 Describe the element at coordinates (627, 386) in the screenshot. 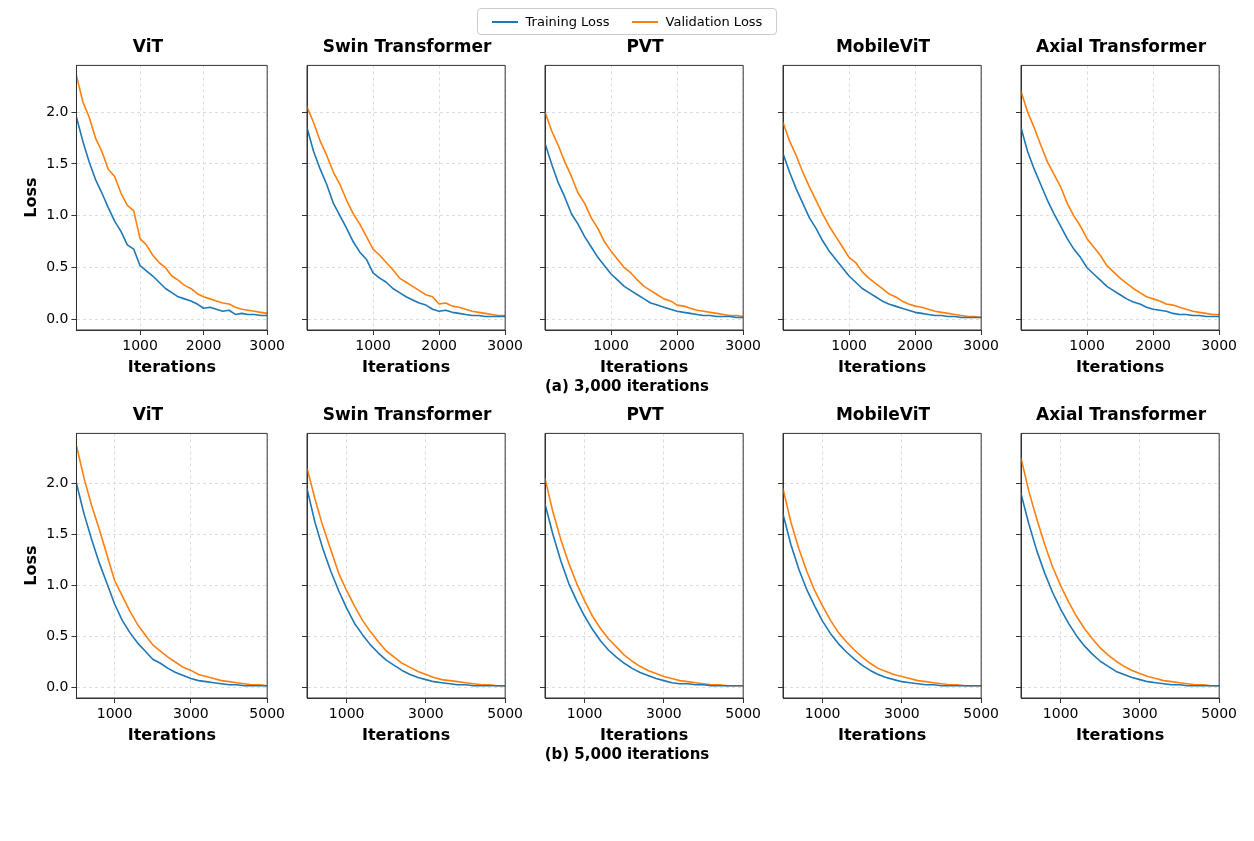

I see `text: (a) 3,000 iterations` at that location.